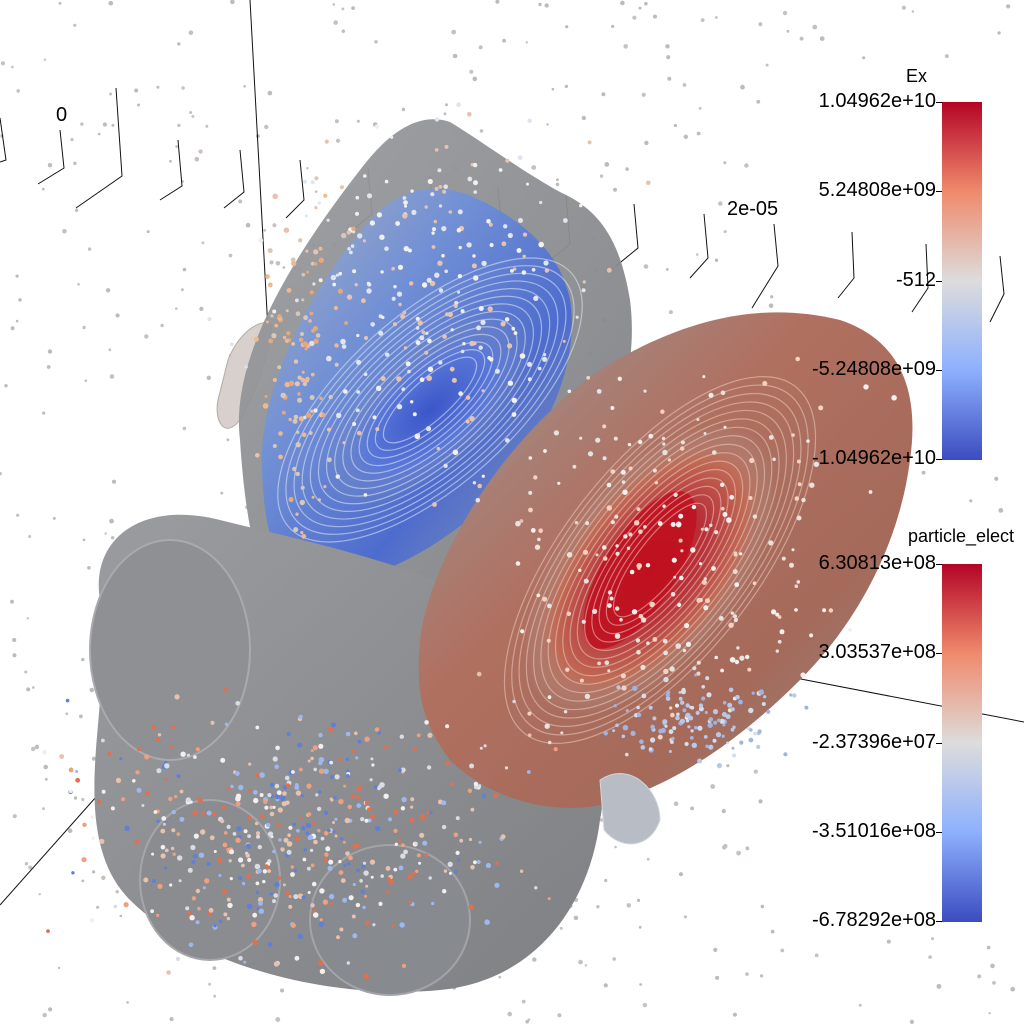 The height and width of the screenshot is (1024, 1024). Describe the element at coordinates (915, 280) in the screenshot. I see `ex-tick-label-2: -512` at that location.